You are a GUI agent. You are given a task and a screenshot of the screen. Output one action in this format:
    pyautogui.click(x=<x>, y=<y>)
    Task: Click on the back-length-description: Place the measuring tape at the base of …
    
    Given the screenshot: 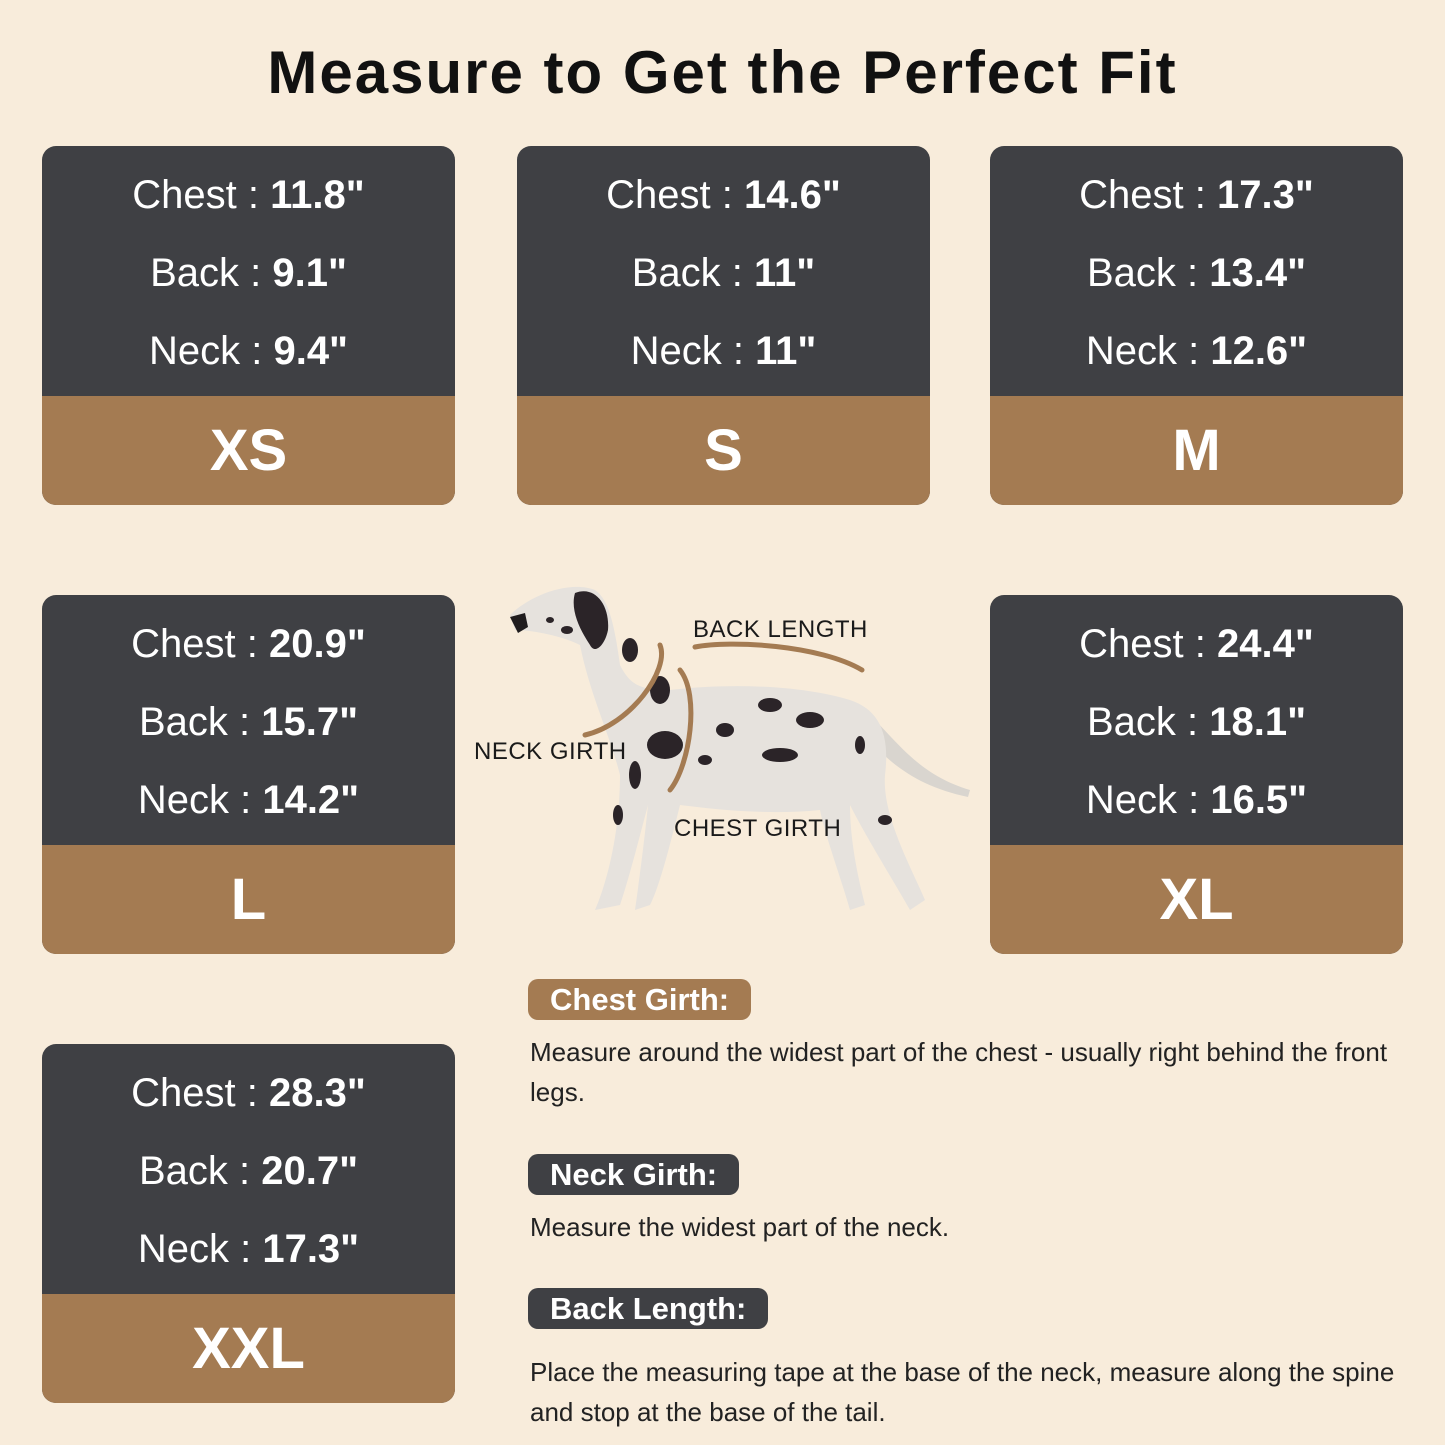 What is the action you would take?
    pyautogui.click(x=962, y=1392)
    